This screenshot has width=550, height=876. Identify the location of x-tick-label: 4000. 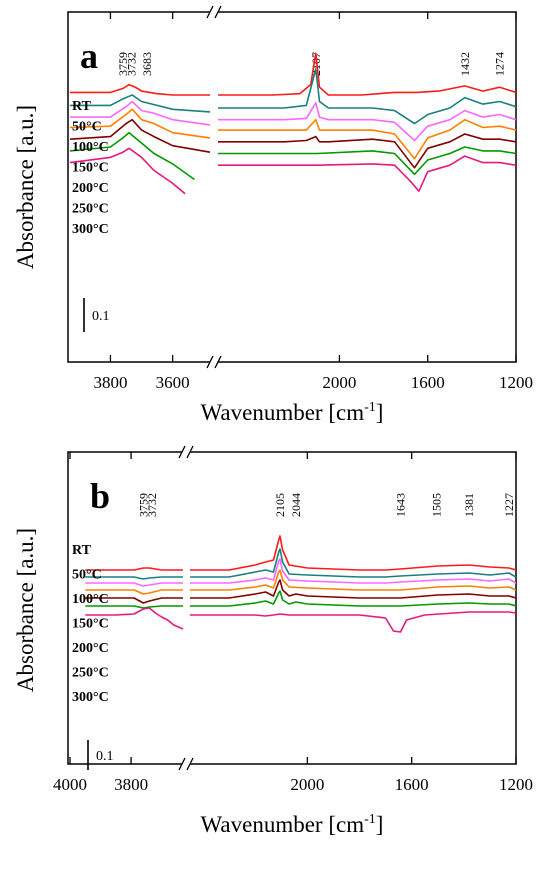
(70, 784).